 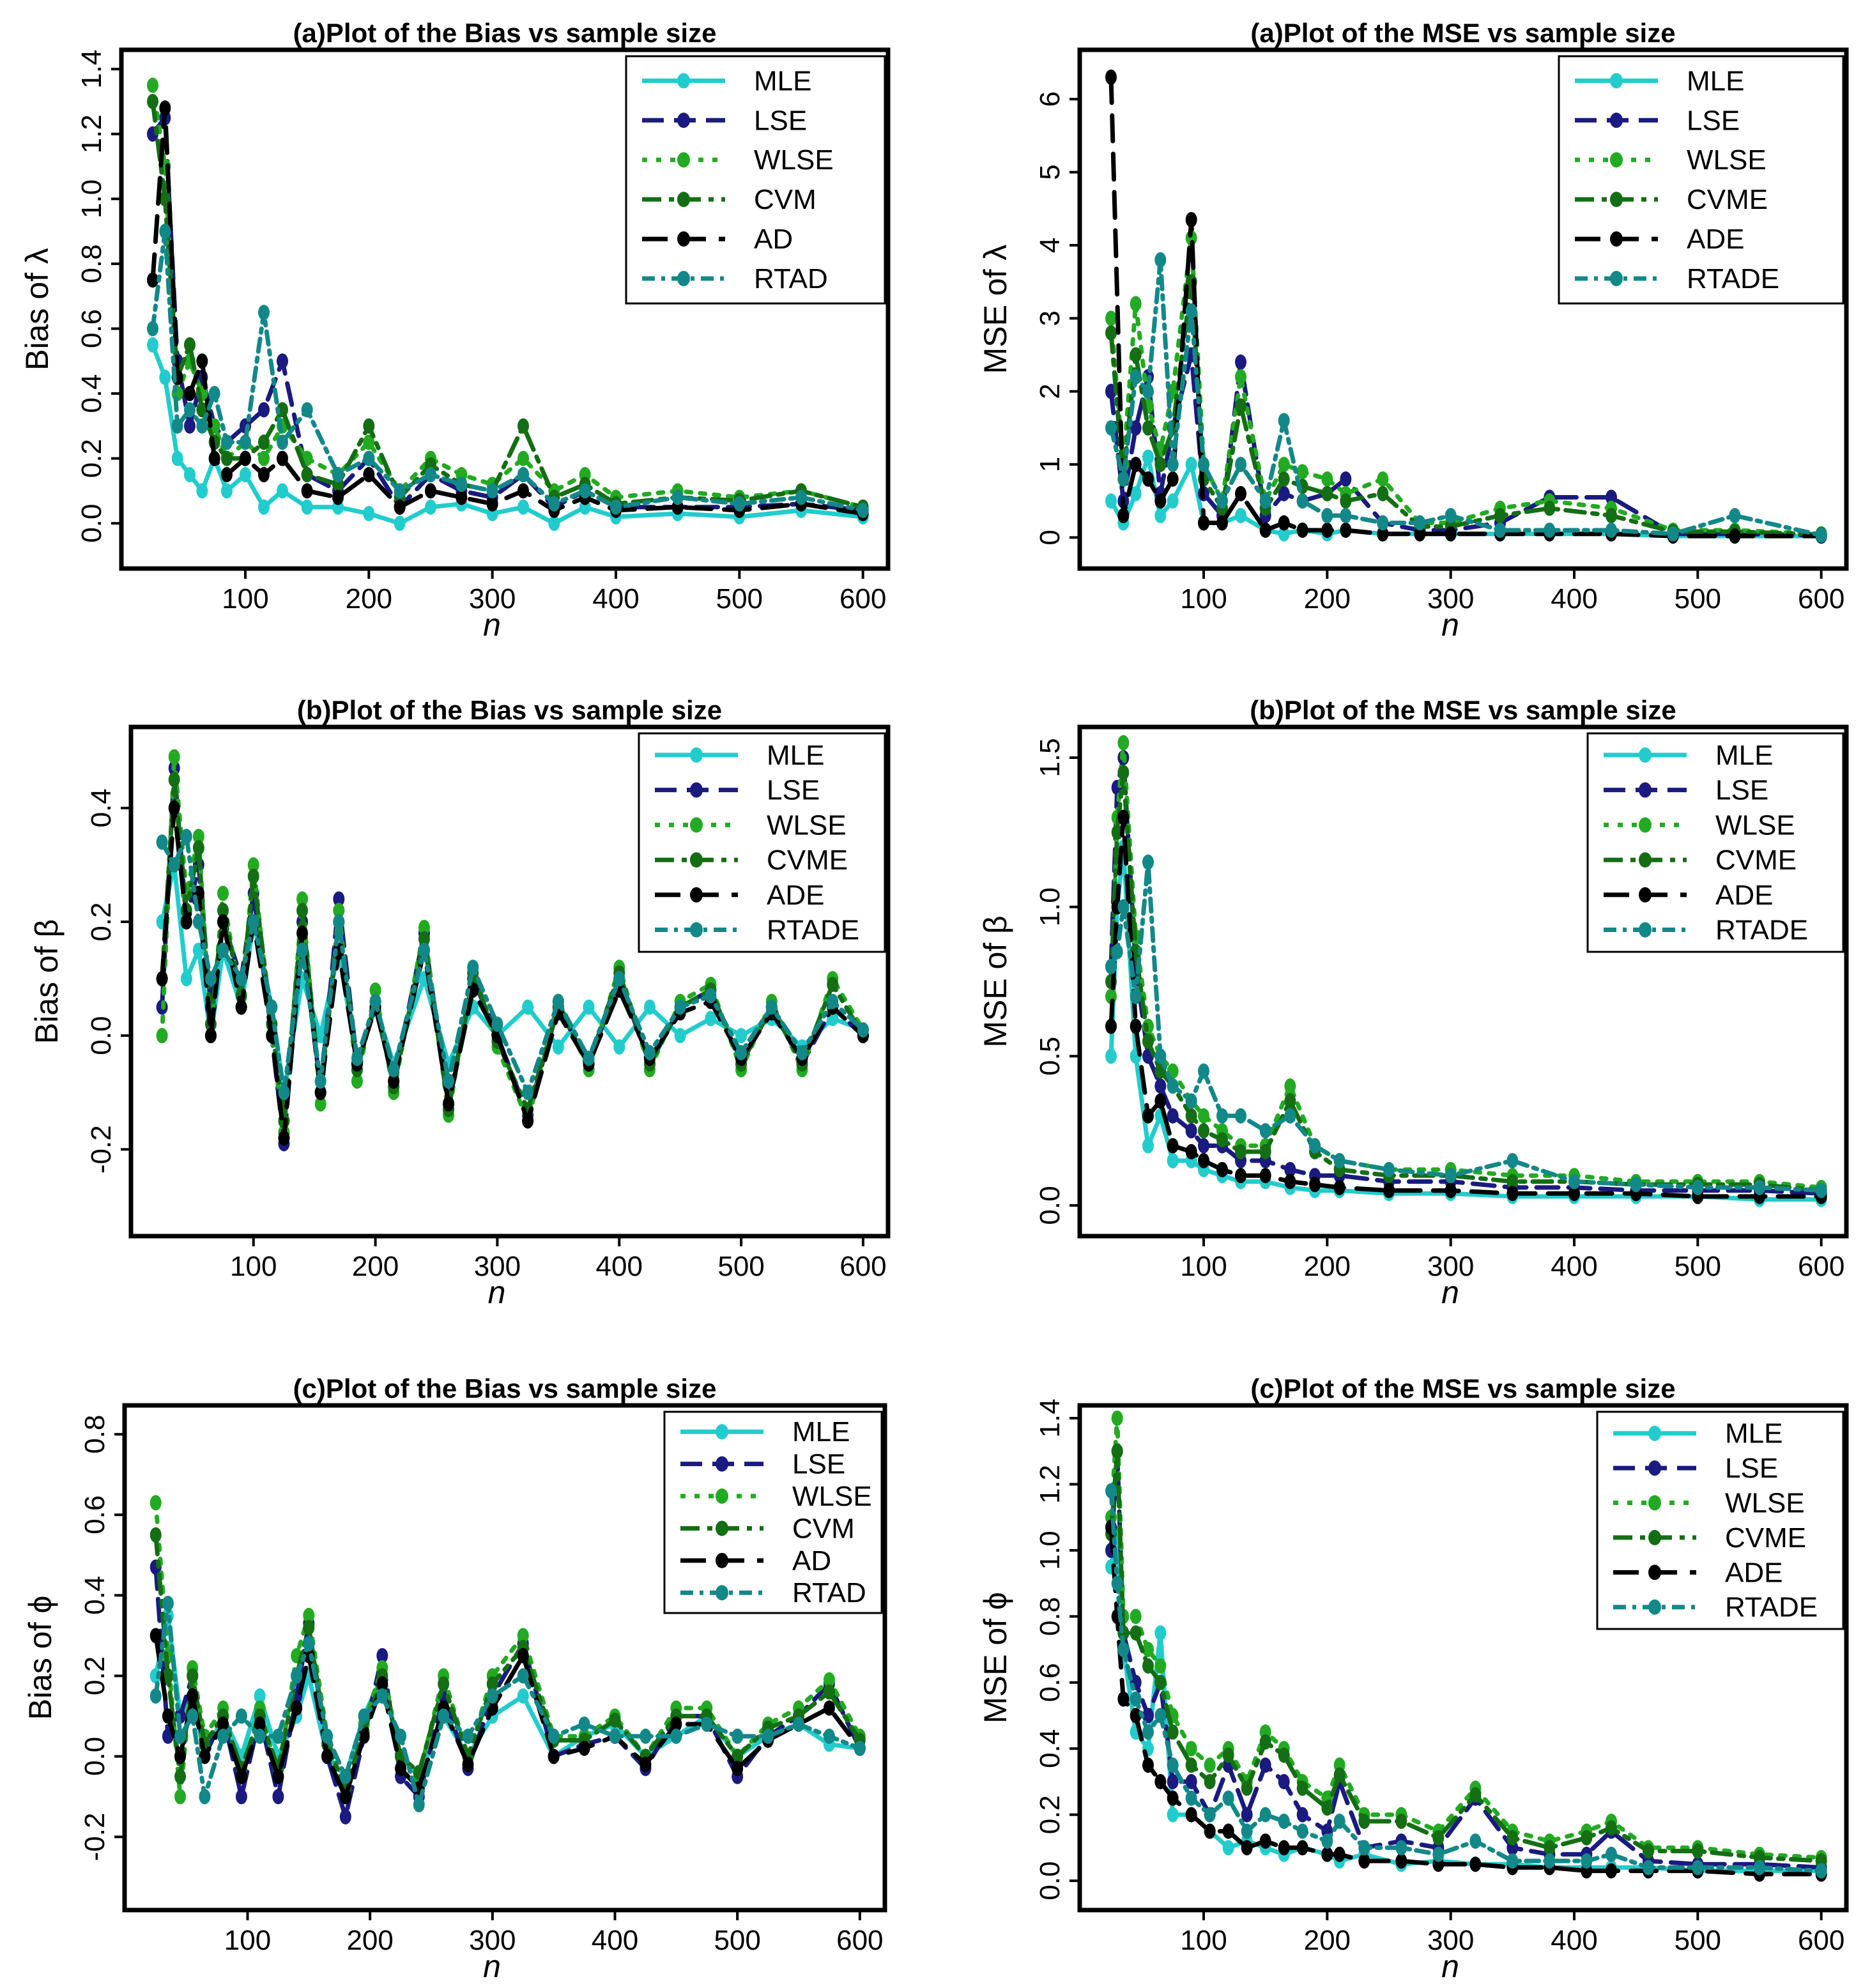 I want to click on legend-box, so click(x=1715, y=842).